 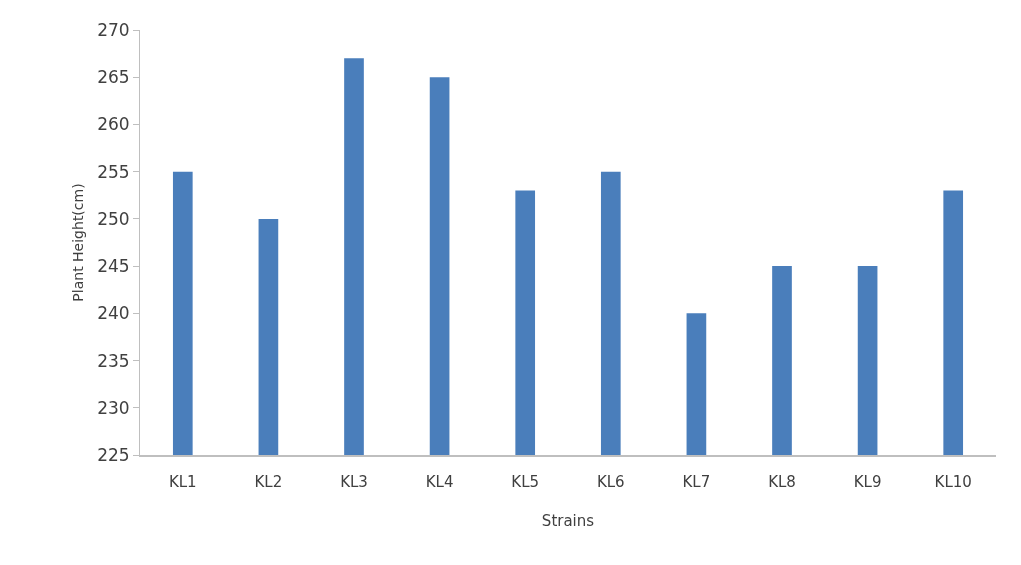 What do you see at coordinates (113, 407) in the screenshot?
I see `y-tick-label: 230` at bounding box center [113, 407].